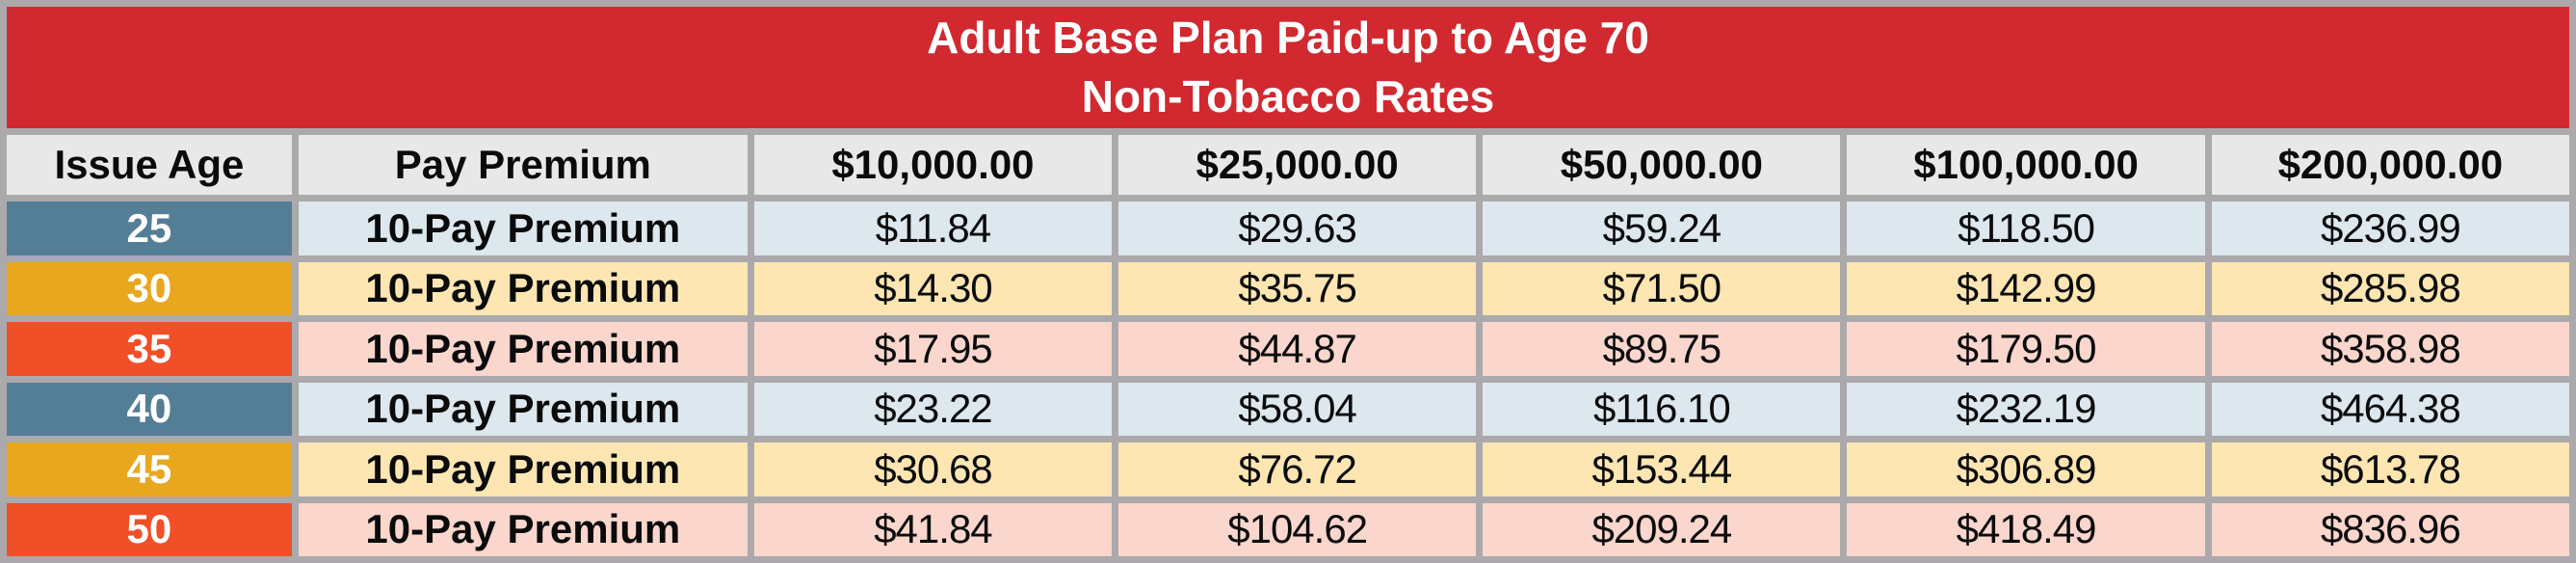  I want to click on rate-value-cell: $306.89, so click(2026, 469).